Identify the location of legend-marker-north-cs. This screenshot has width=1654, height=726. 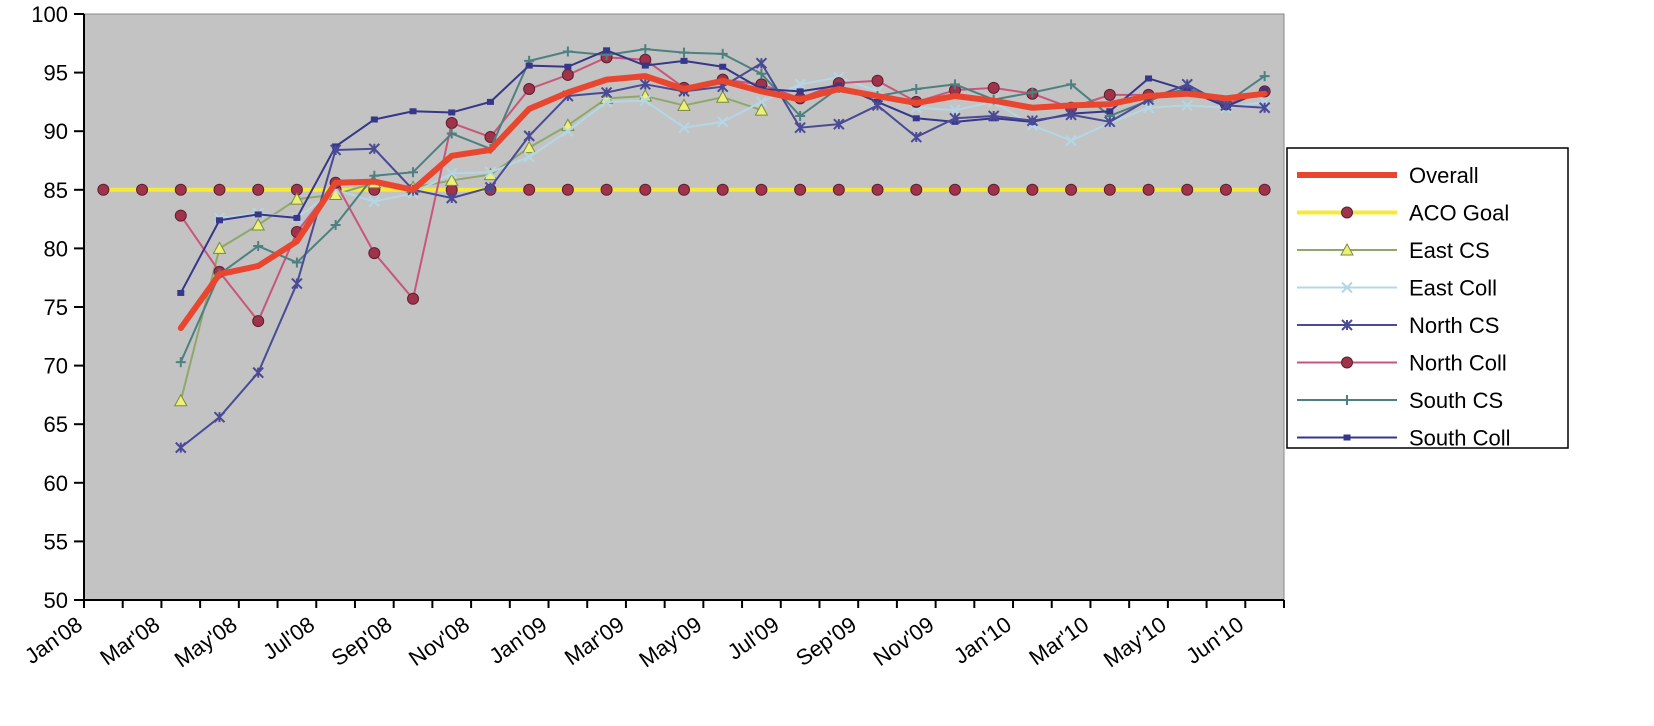
(1347, 325).